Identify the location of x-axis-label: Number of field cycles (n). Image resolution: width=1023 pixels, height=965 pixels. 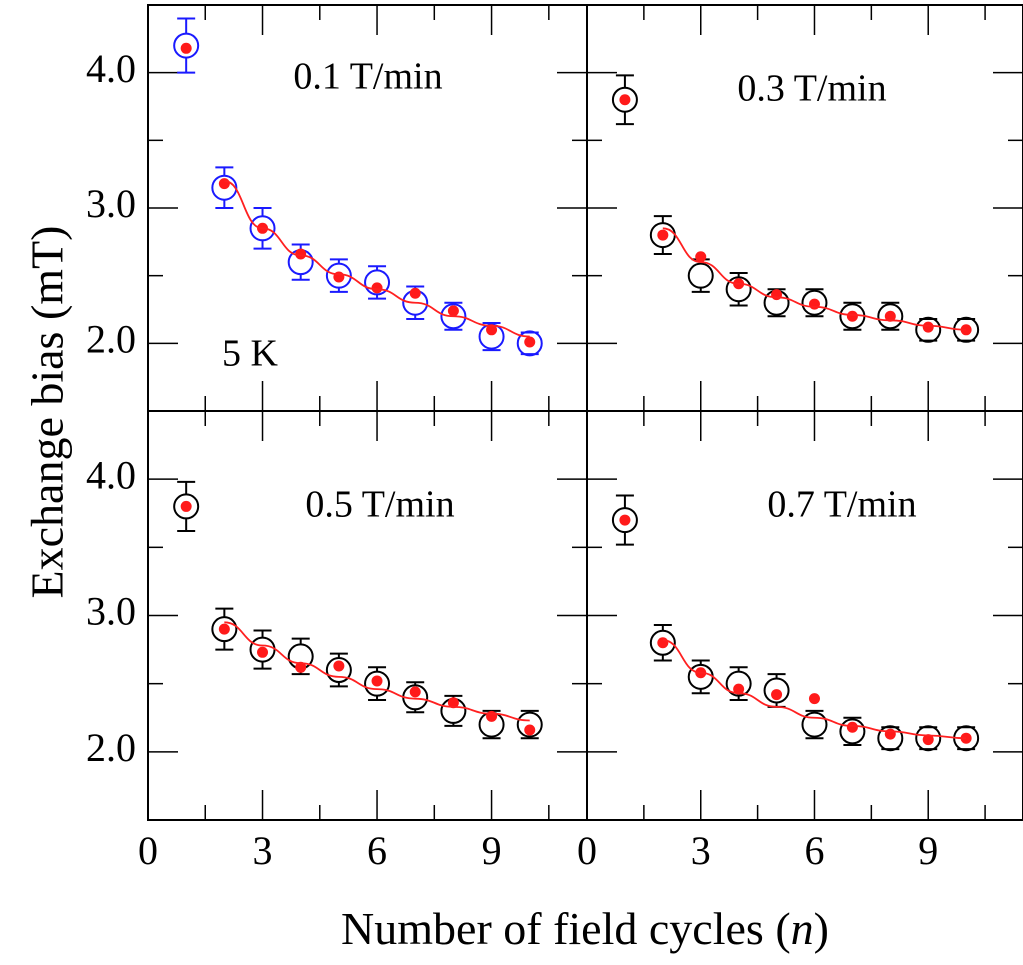
(585, 928).